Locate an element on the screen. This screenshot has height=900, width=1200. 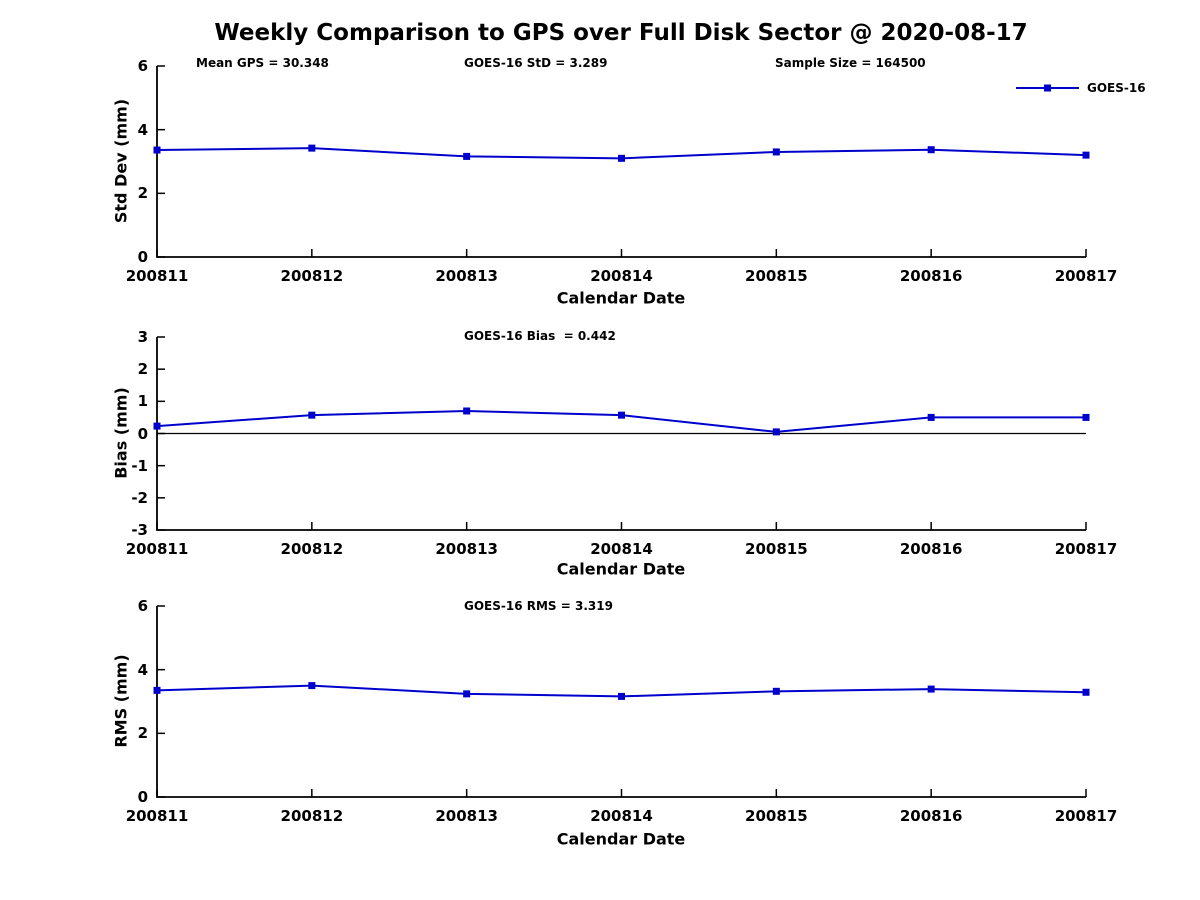
y-tick-label: 3 is located at coordinates (142, 337).